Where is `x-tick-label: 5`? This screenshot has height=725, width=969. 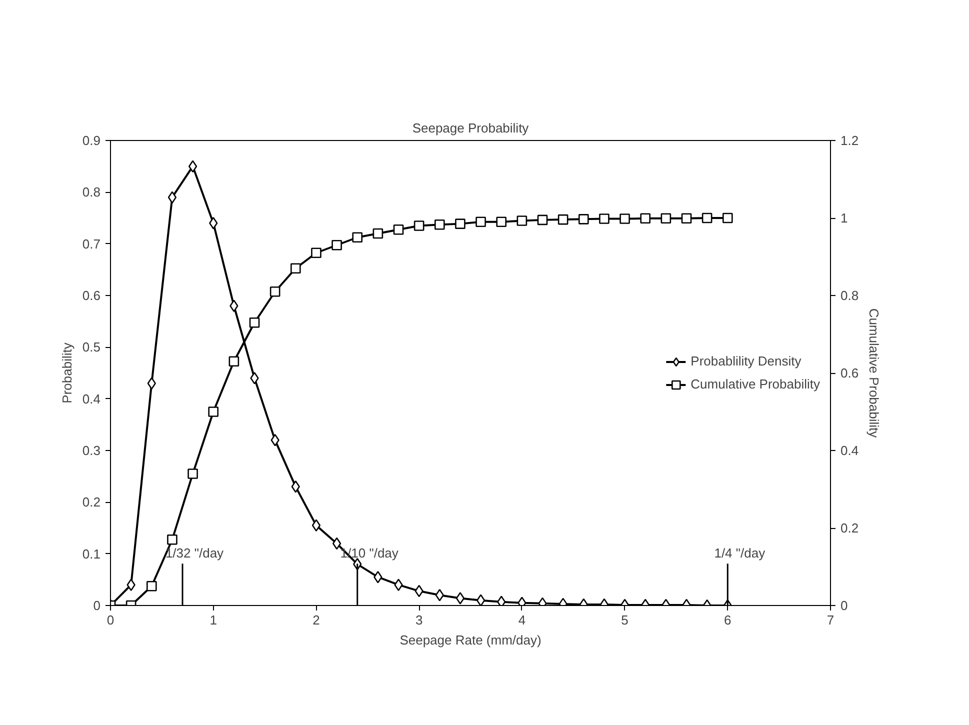 x-tick-label: 5 is located at coordinates (624, 620).